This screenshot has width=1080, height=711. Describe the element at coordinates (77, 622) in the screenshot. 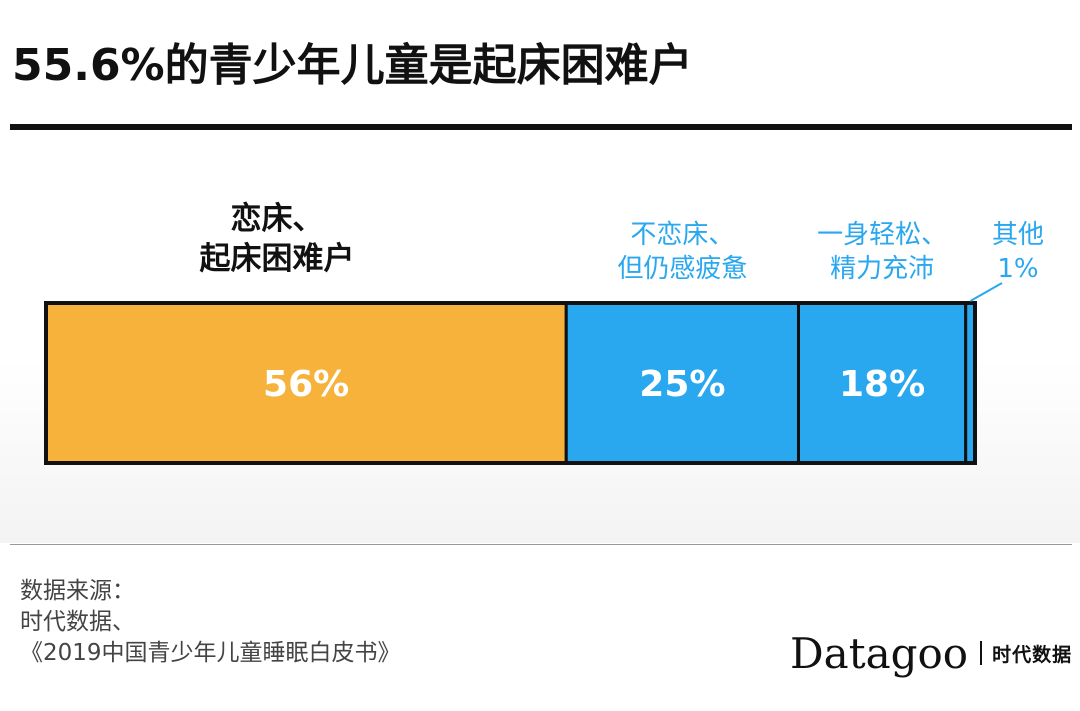

I see `source-line-2: 时代数据、` at that location.